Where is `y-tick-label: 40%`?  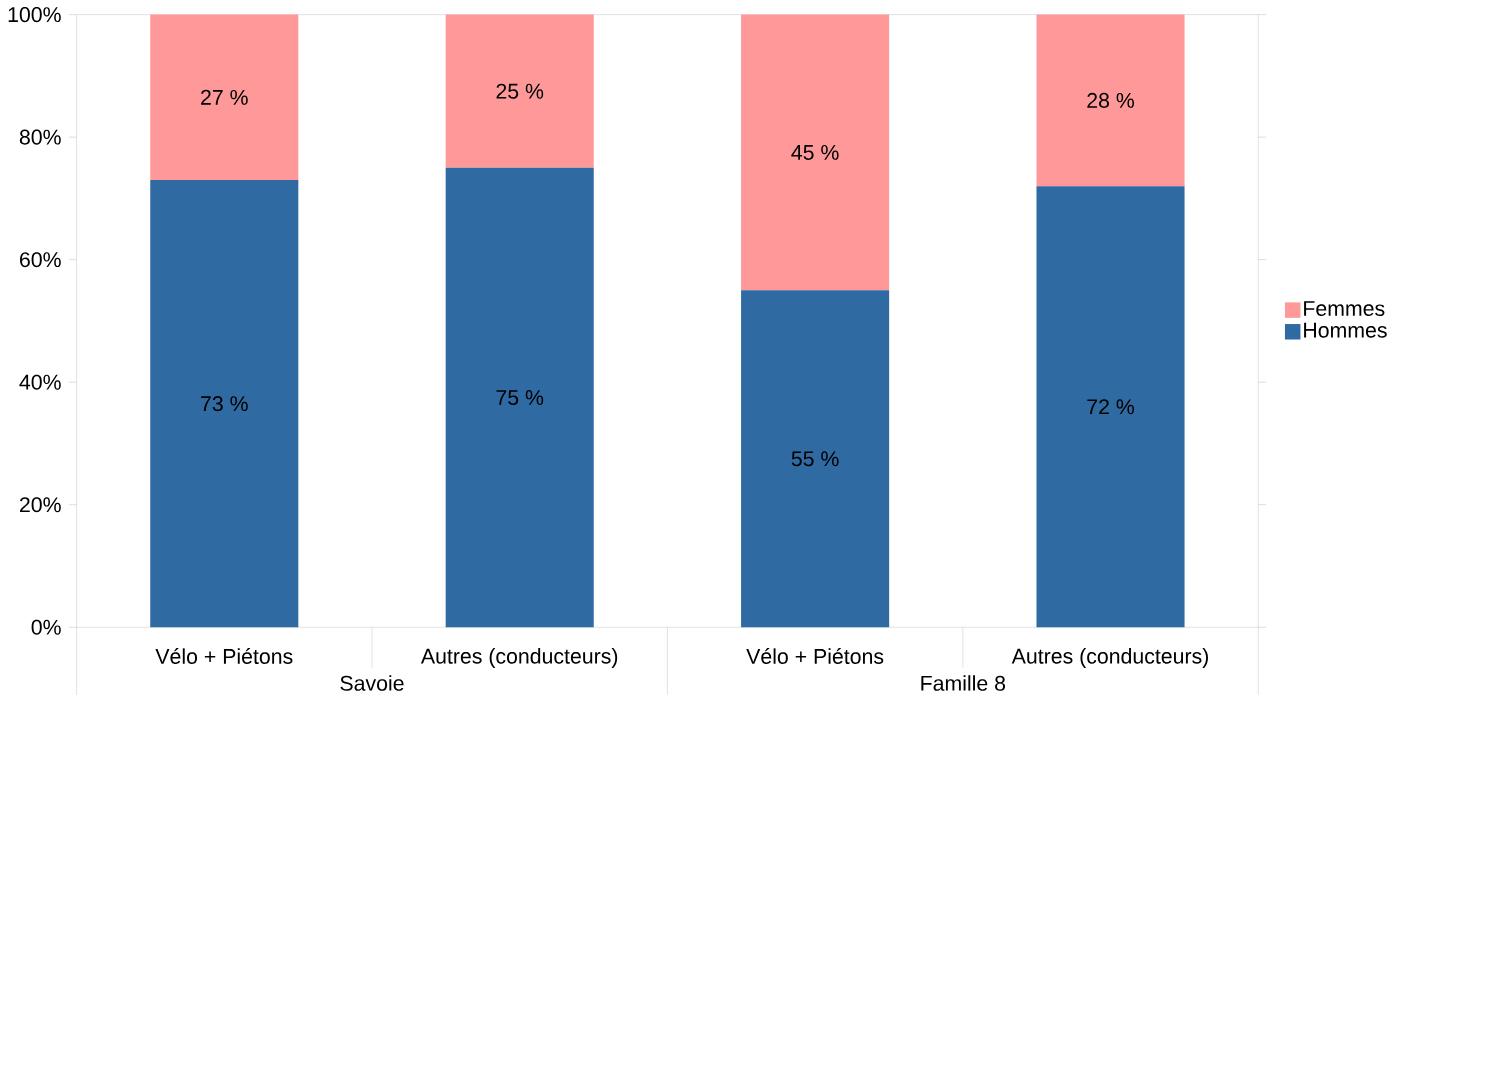 y-tick-label: 40% is located at coordinates (40, 382).